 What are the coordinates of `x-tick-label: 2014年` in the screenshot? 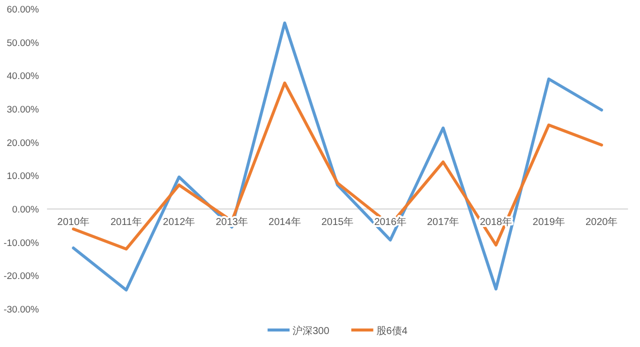 It's located at (284, 222).